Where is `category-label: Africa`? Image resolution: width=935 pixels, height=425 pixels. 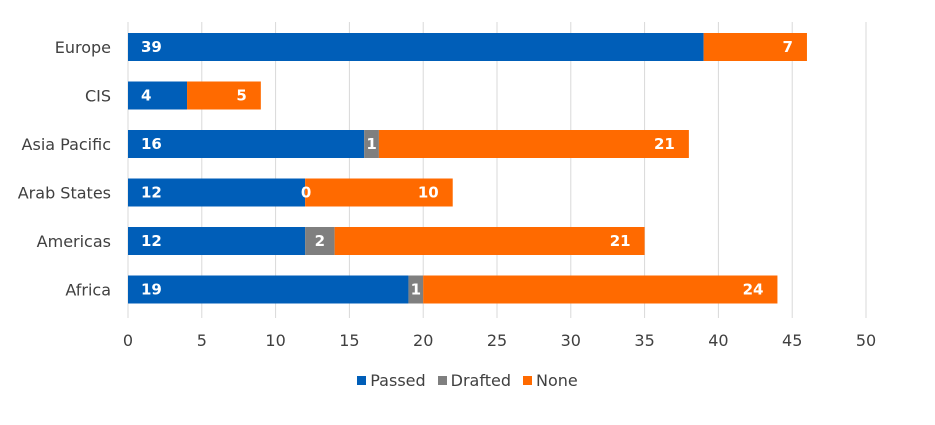
category-label: Africa is located at coordinates (88, 290).